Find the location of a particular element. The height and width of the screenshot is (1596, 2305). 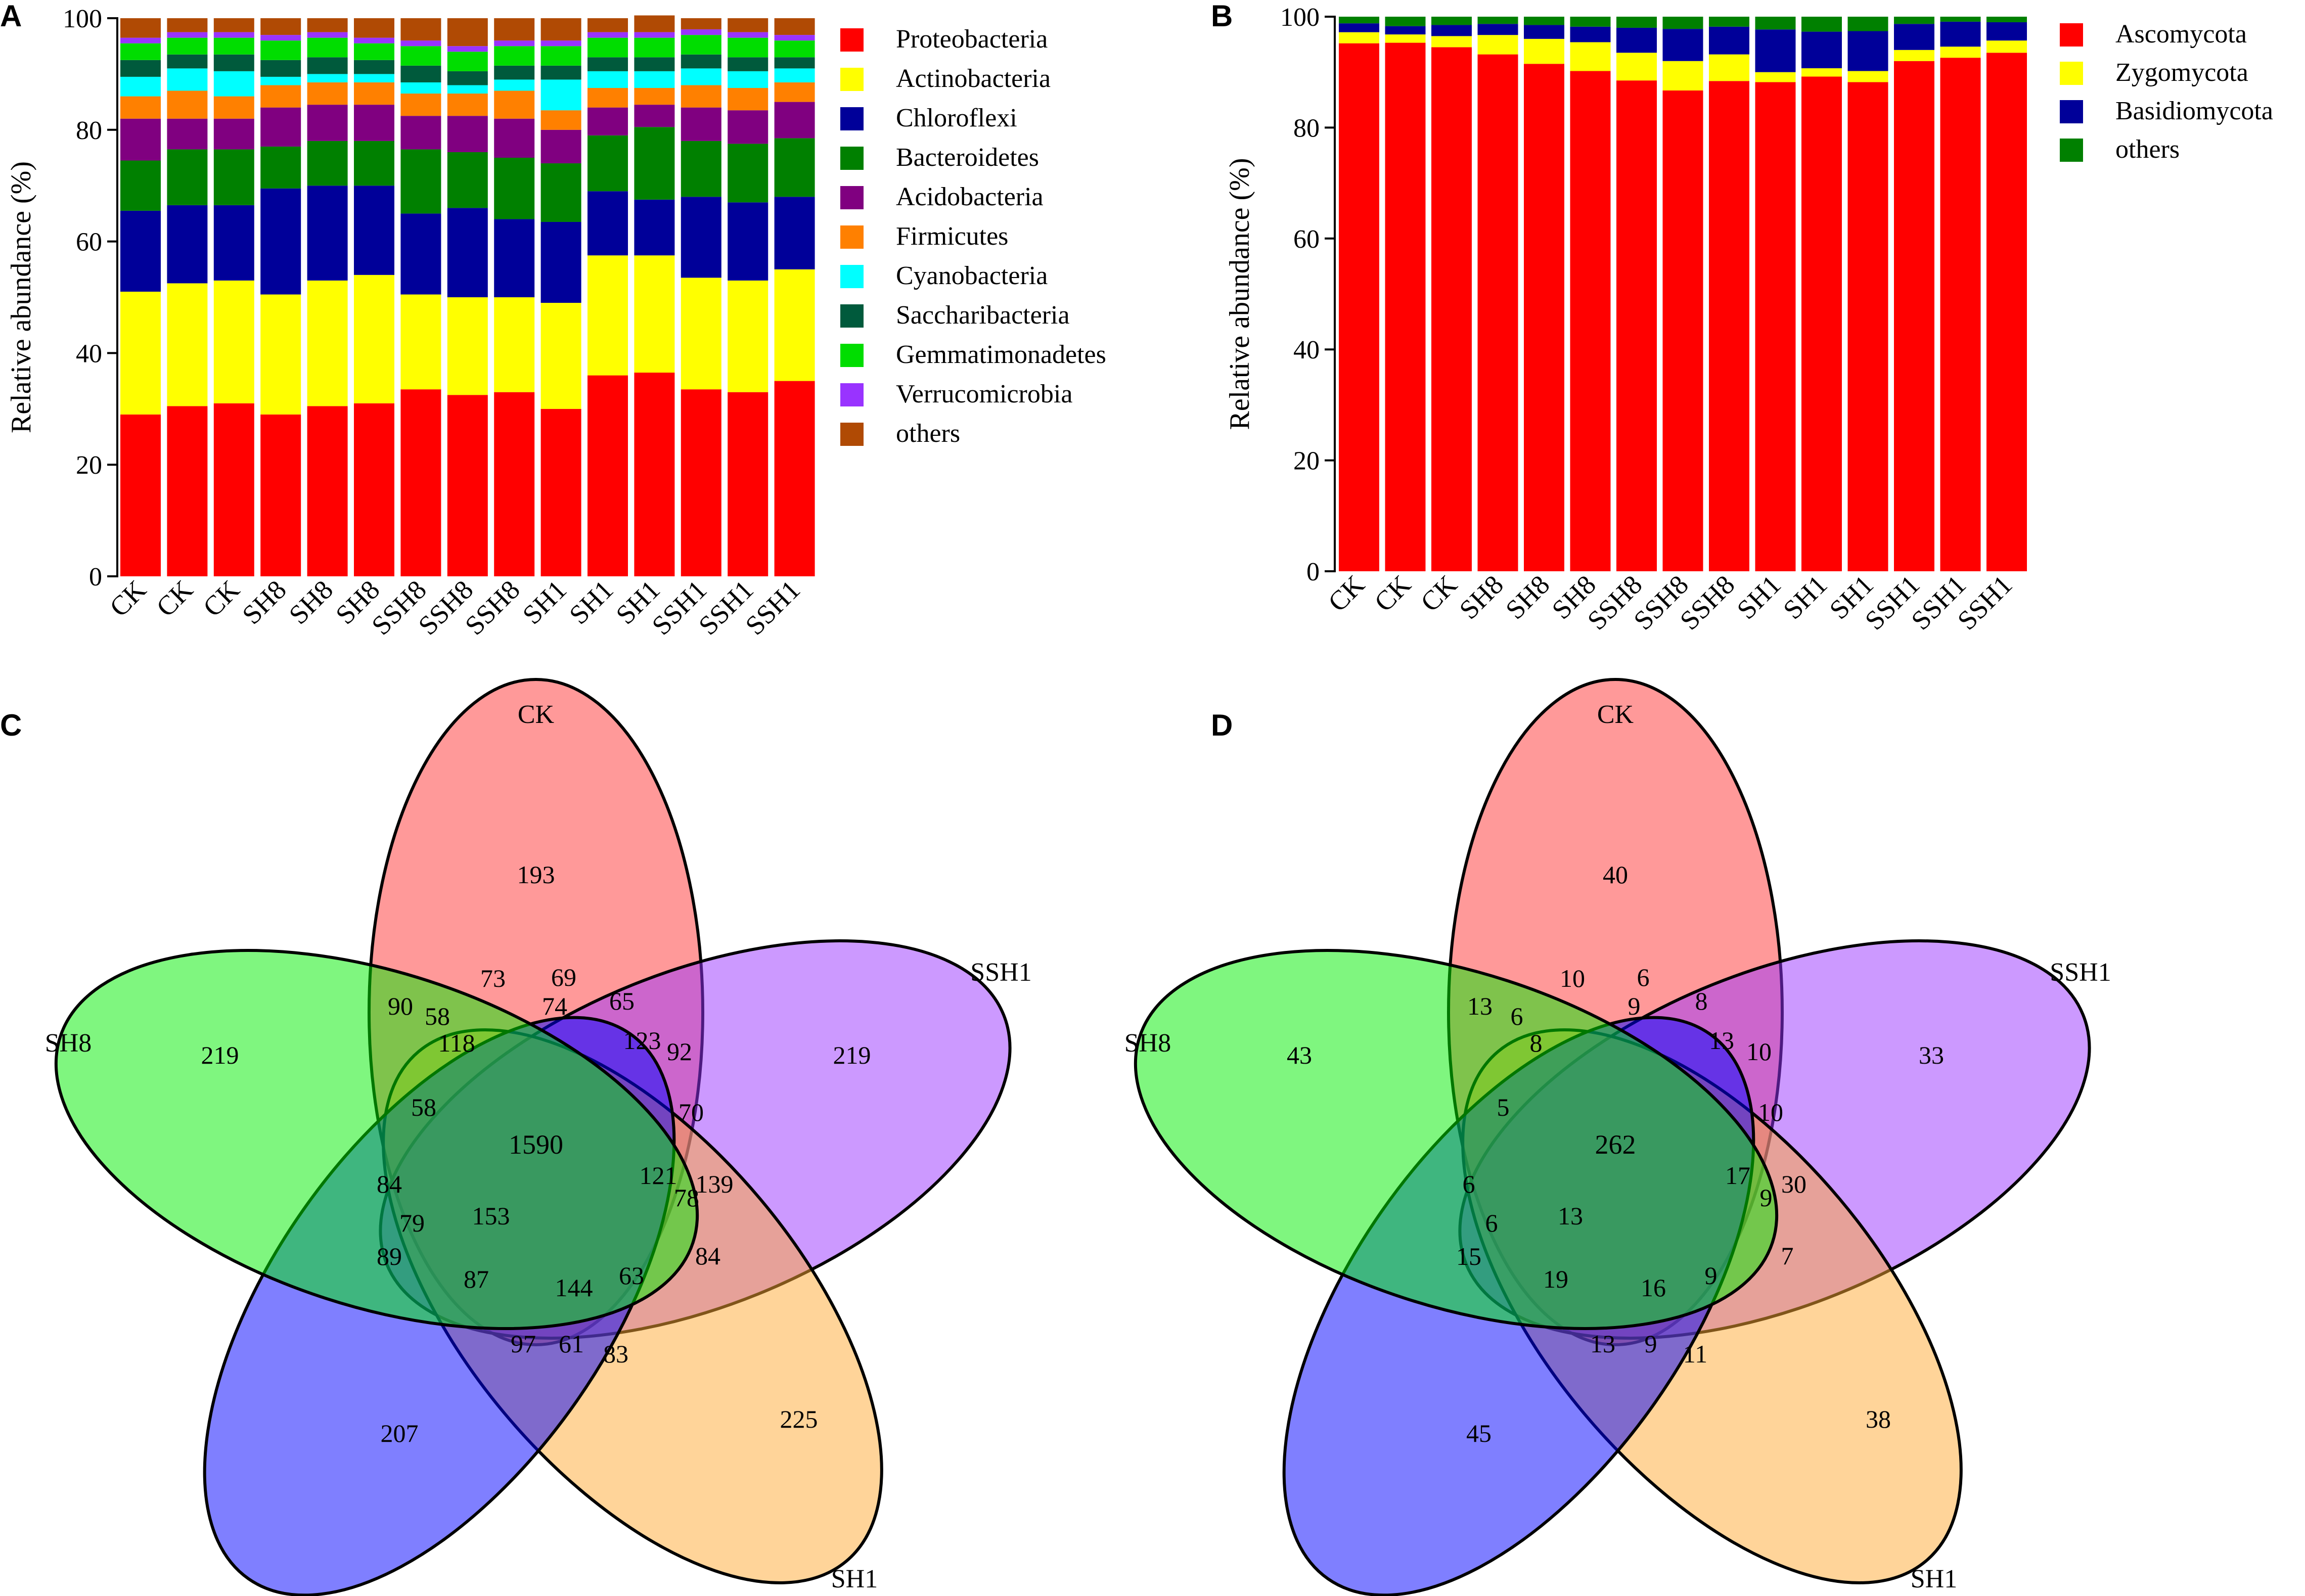

y-tick-label: 80 is located at coordinates (1307, 128).